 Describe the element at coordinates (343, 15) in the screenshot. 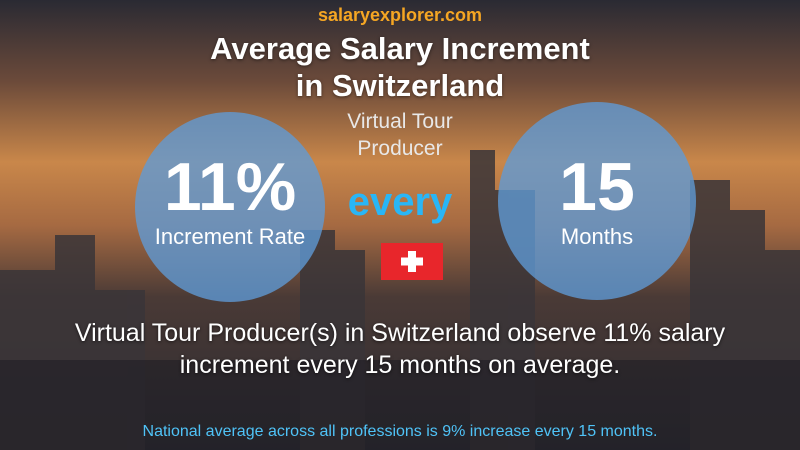

I see `brand-part: salary` at that location.